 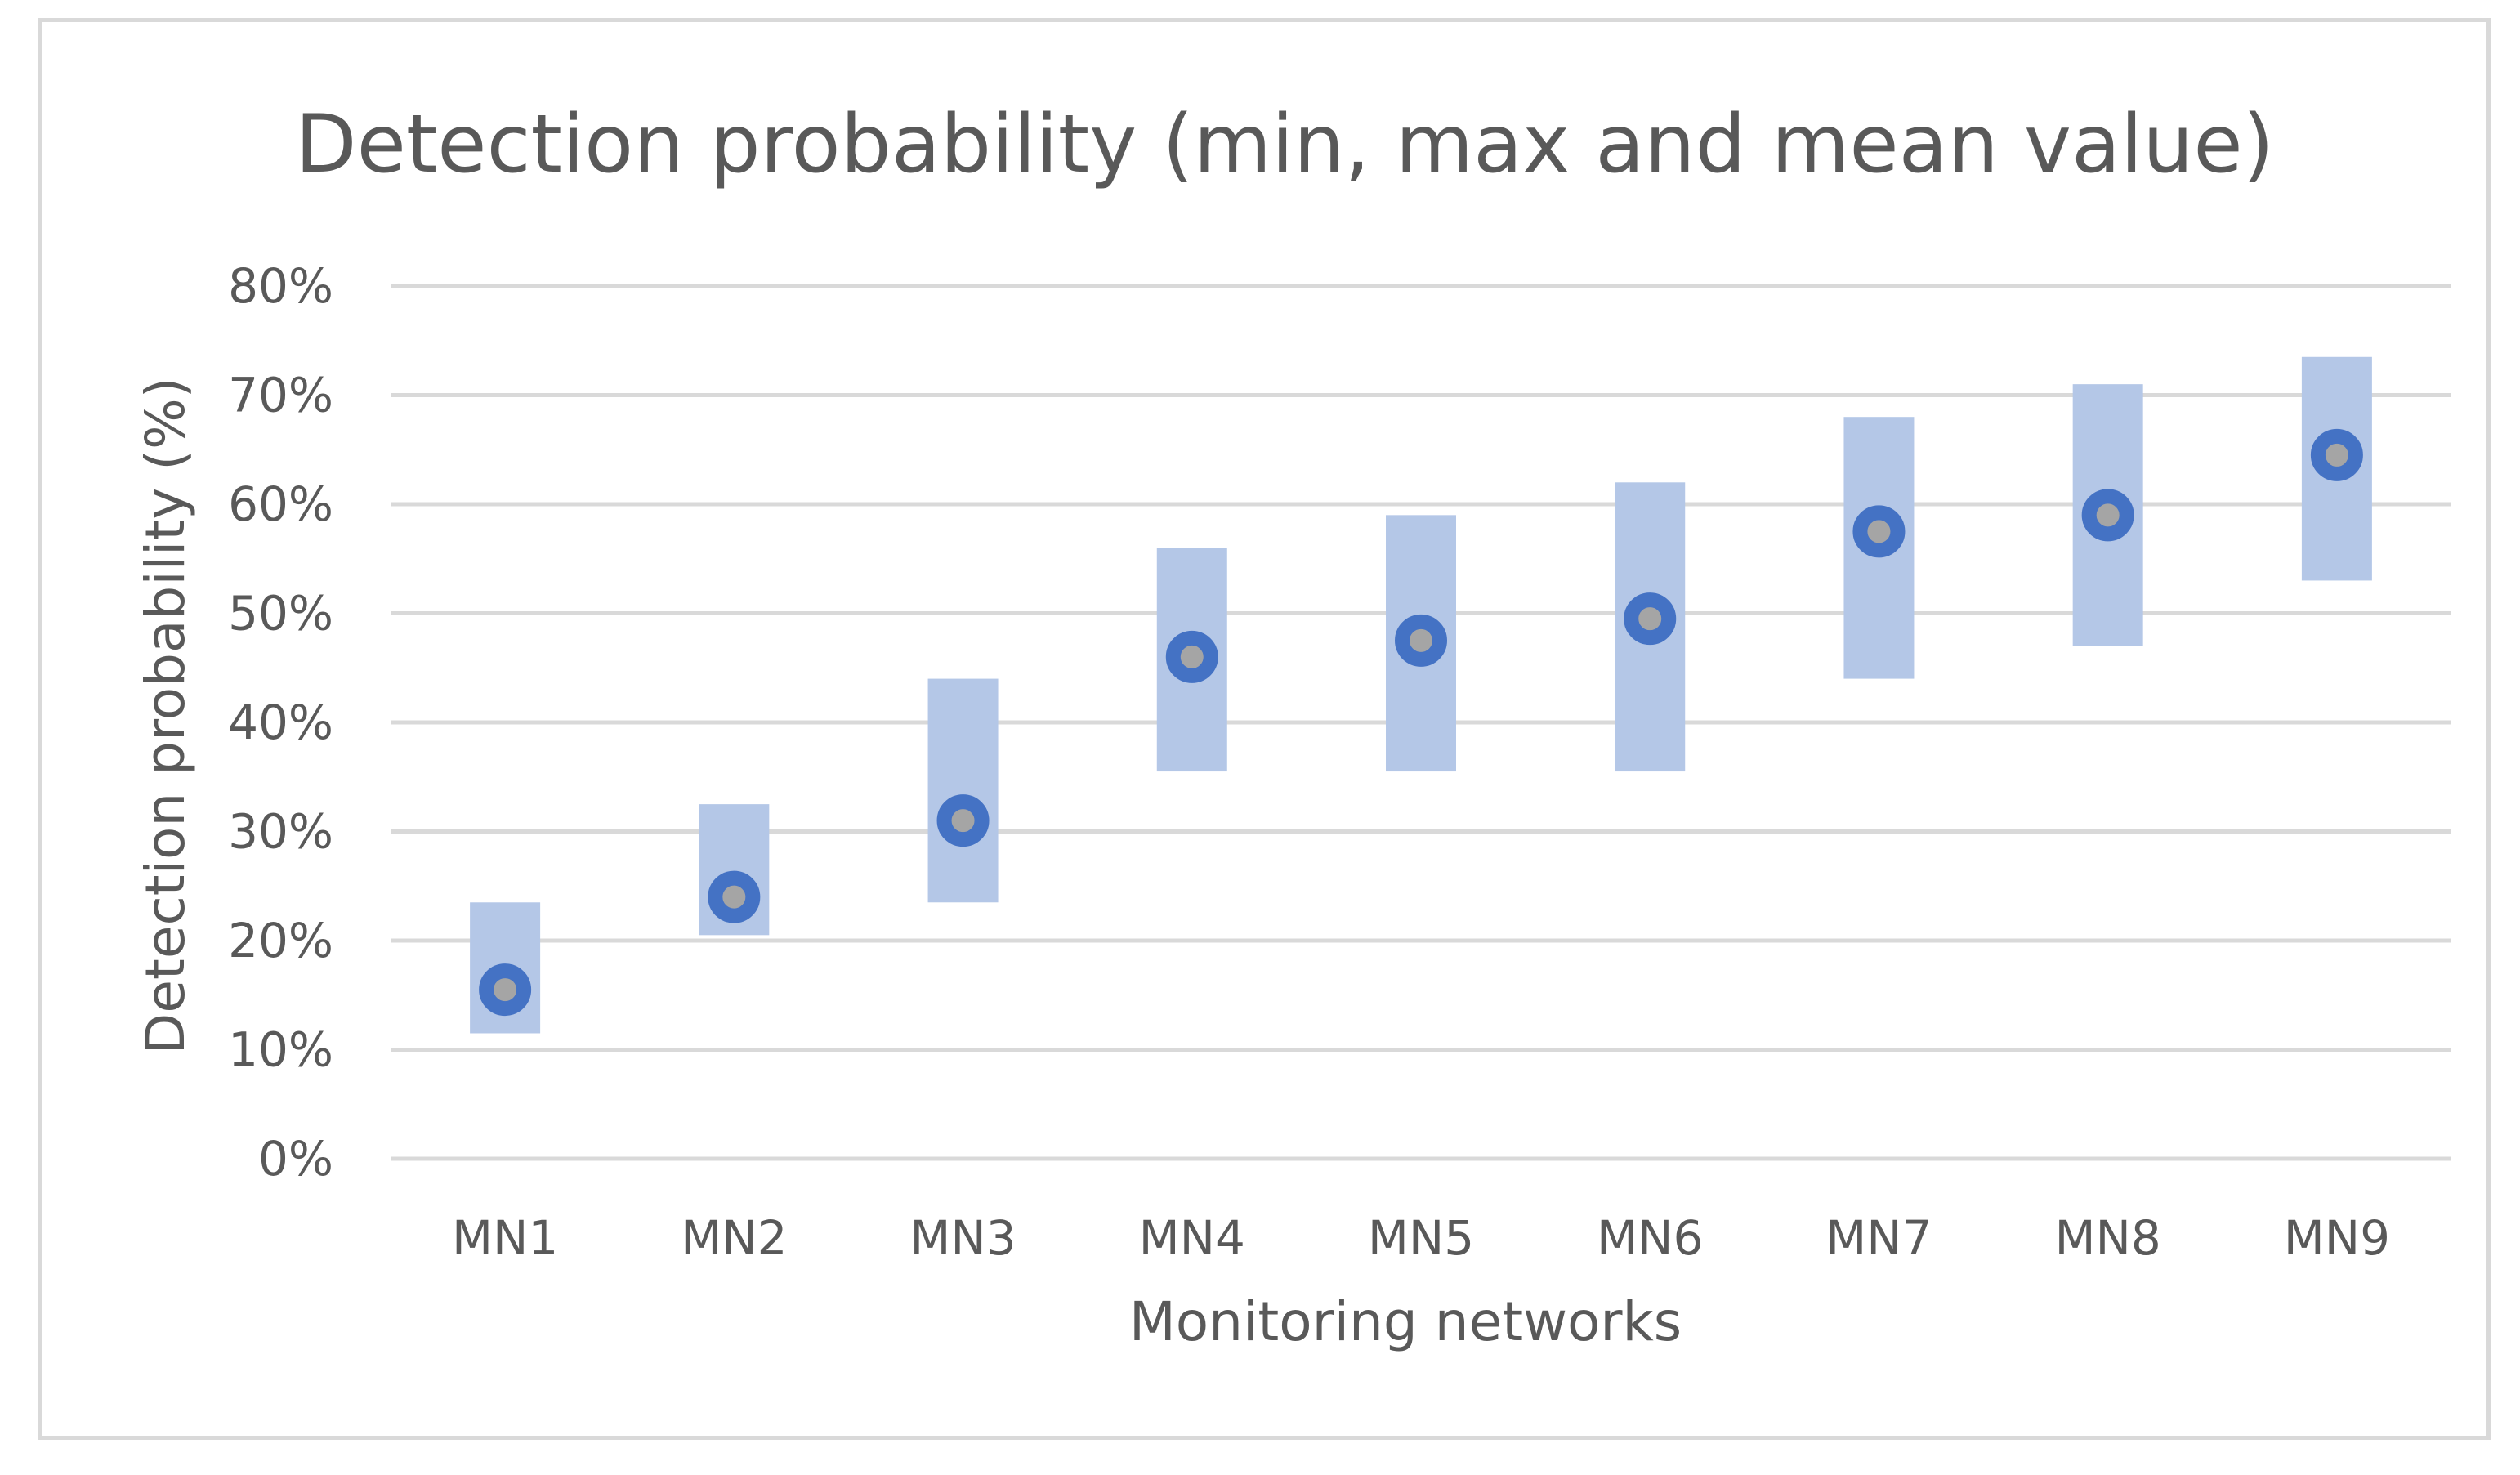 What do you see at coordinates (1191, 656) in the screenshot?
I see `mean-marker-mn4` at bounding box center [1191, 656].